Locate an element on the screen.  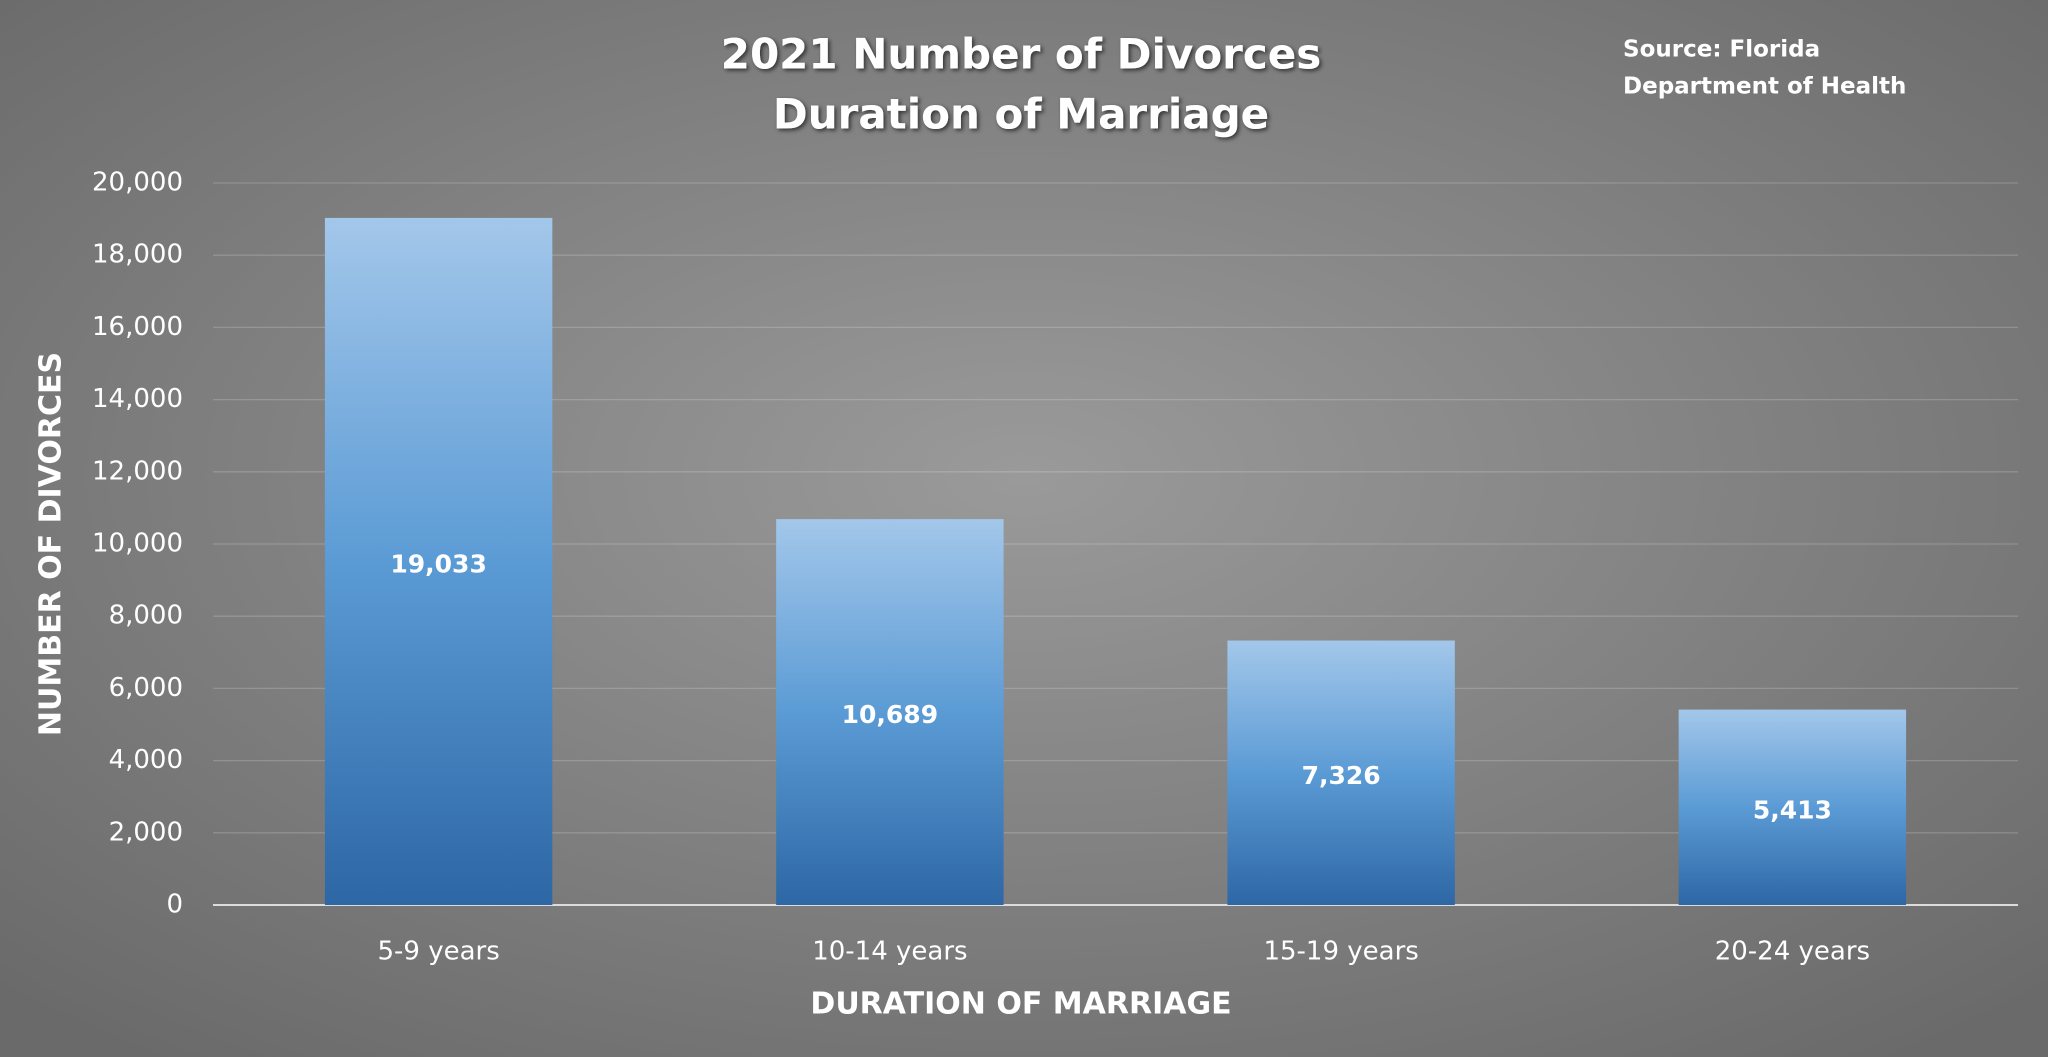
data-label: 10,689 is located at coordinates (890, 714).